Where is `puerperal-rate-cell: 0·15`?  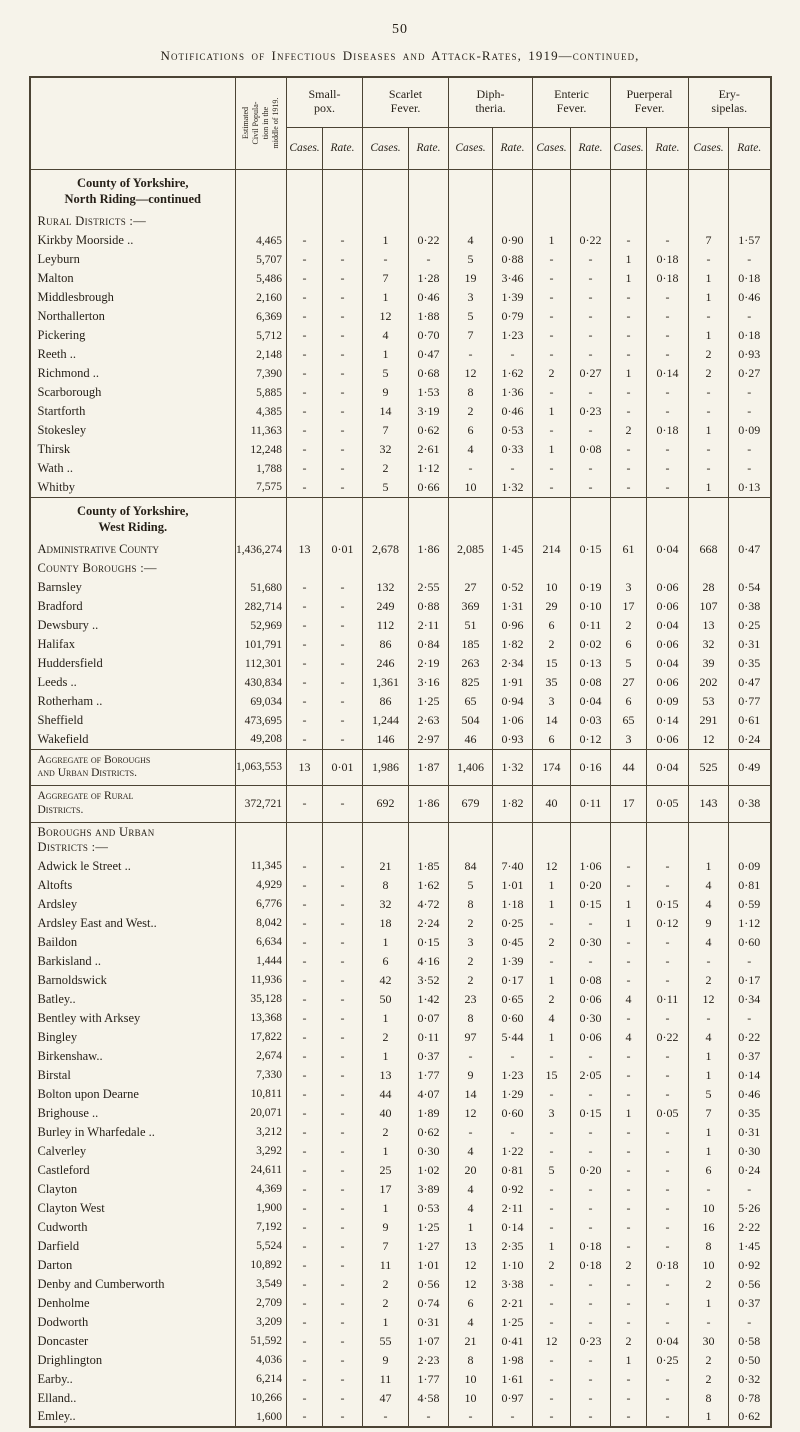
puerperal-rate-cell: 0·15 is located at coordinates (667, 904).